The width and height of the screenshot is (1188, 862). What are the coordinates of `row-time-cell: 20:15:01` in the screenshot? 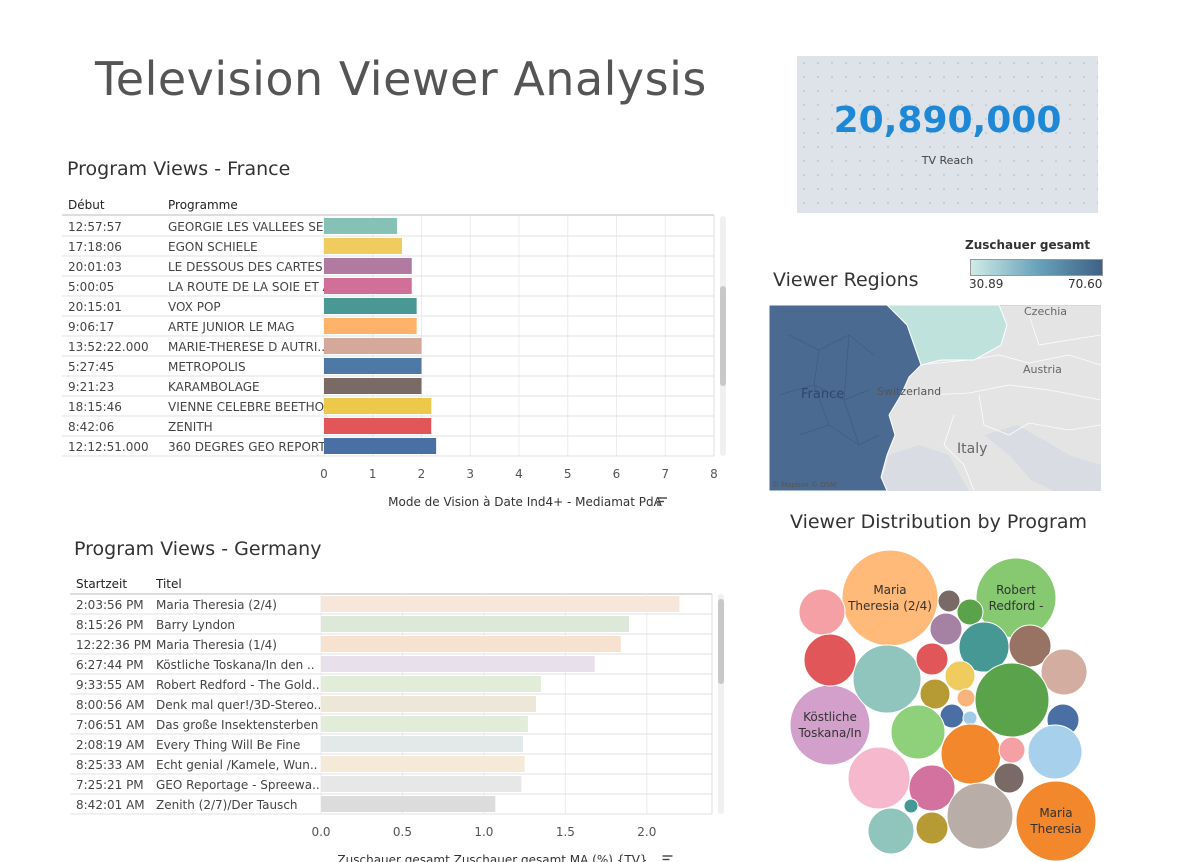 It's located at (95, 307).